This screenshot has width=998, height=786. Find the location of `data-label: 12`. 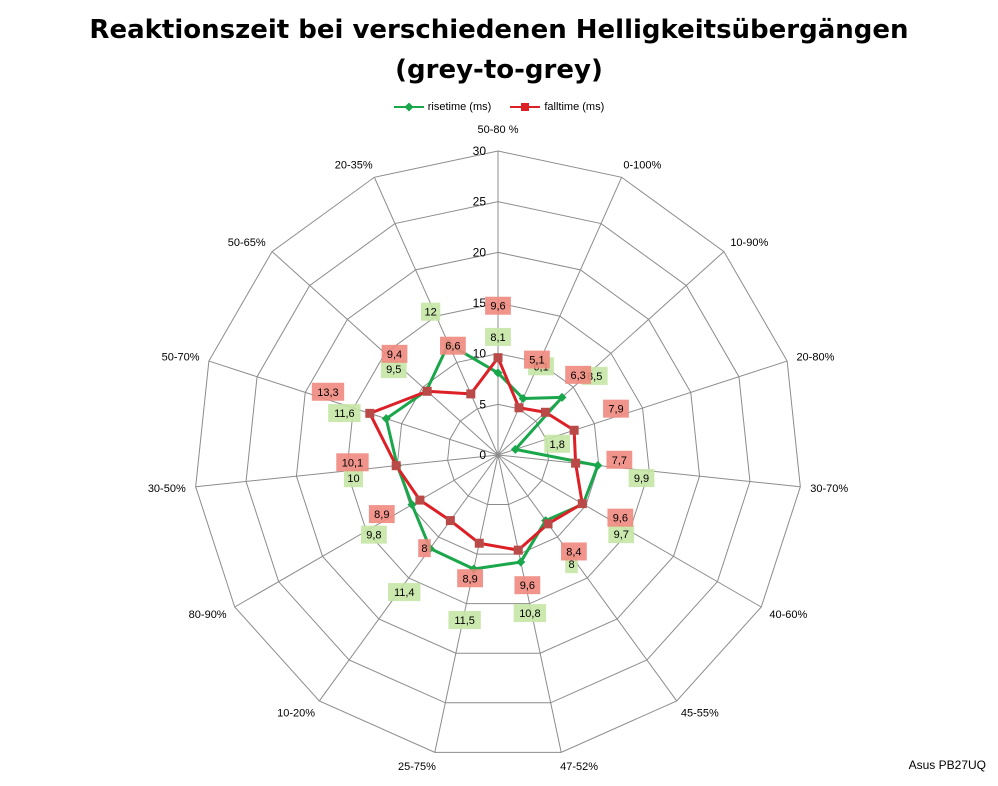

data-label: 12 is located at coordinates (431, 313).